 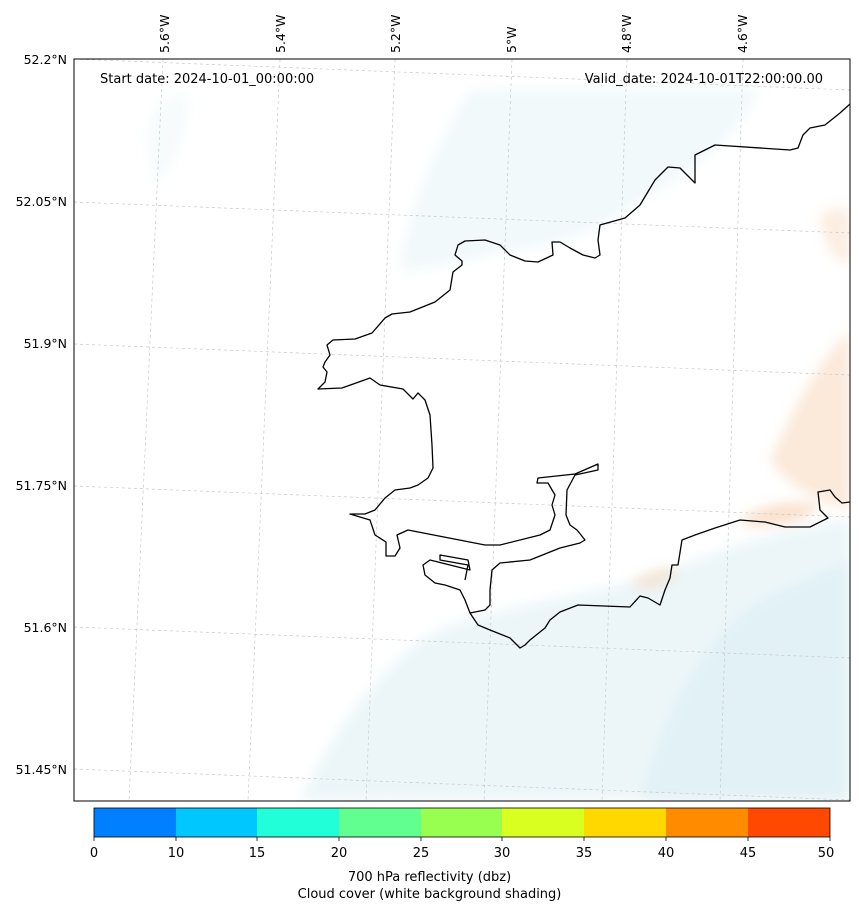 What do you see at coordinates (45, 627) in the screenshot?
I see `lat-label: 51.6°N` at bounding box center [45, 627].